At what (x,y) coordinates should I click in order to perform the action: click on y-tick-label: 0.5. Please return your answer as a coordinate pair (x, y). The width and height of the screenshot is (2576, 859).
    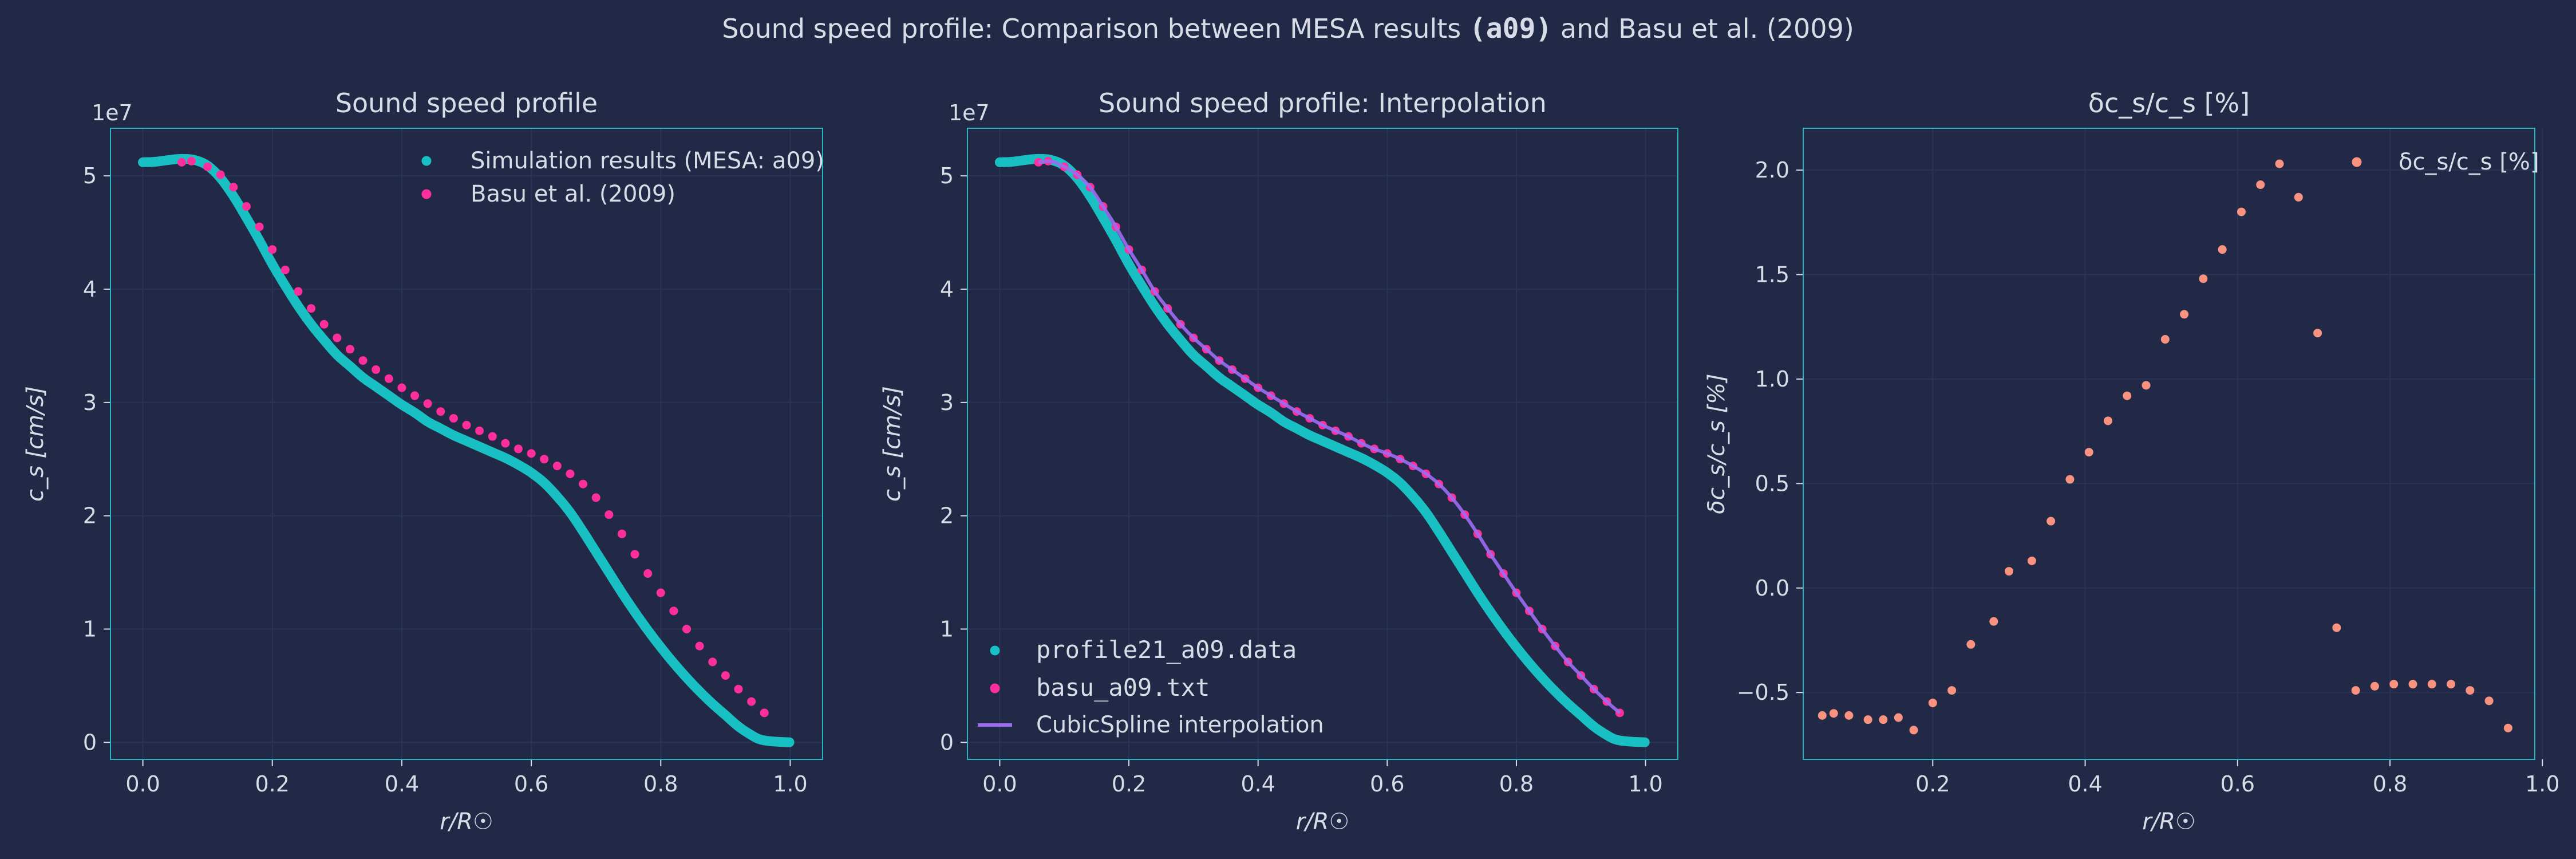
    Looking at the image, I should click on (1772, 483).